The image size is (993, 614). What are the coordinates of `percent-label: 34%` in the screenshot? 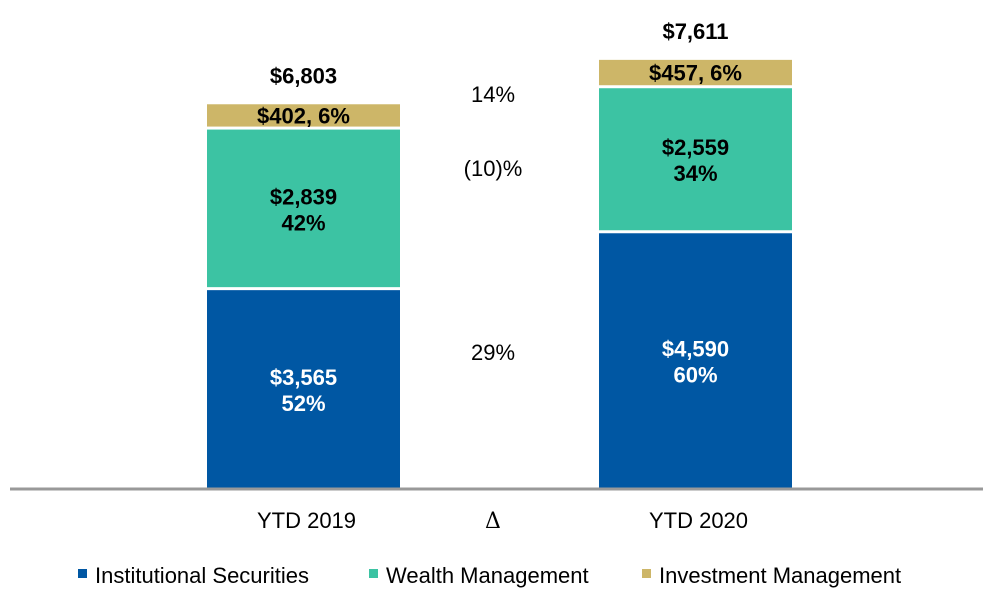 It's located at (695, 173).